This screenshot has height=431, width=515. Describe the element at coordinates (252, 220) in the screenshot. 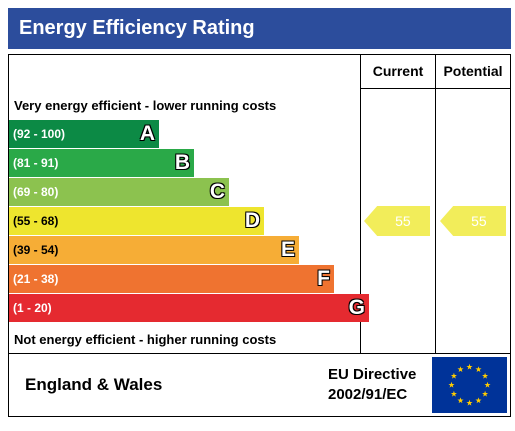

I see `band-letter: D` at that location.